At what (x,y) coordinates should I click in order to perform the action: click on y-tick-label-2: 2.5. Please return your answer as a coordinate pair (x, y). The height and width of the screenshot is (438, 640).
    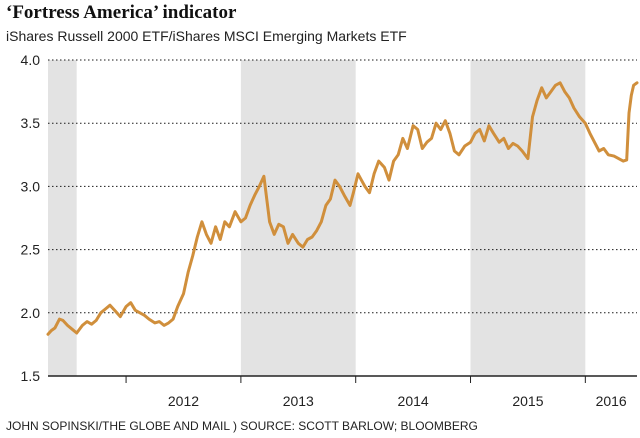
    Looking at the image, I should click on (31, 250).